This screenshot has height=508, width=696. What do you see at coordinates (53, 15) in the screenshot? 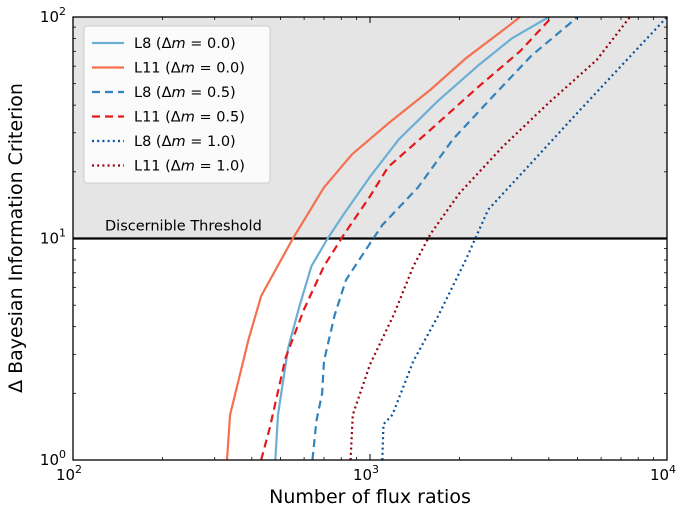
I see `y-tick-label: 10²` at bounding box center [53, 15].